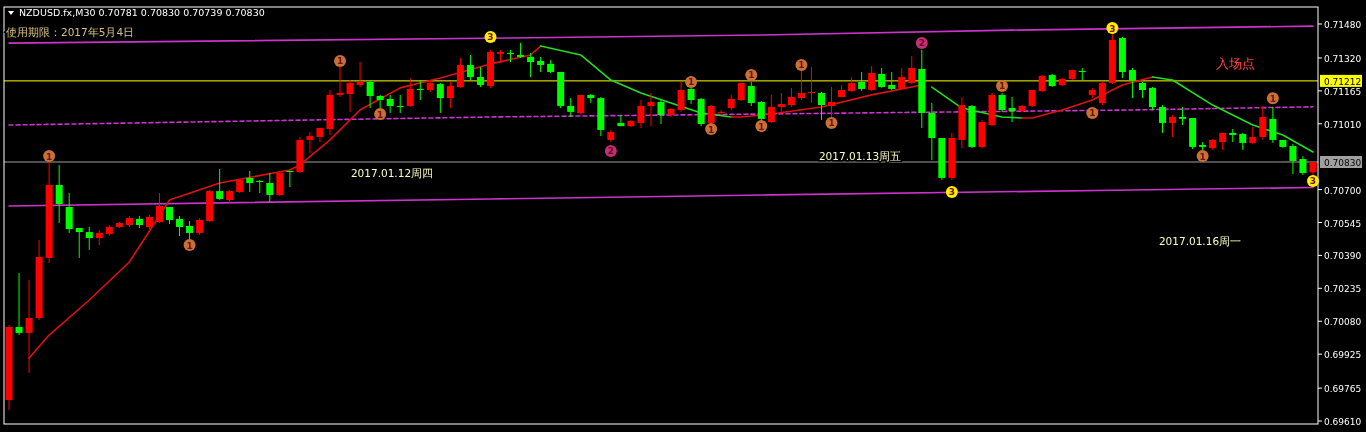 This screenshot has height=432, width=1366. I want to click on chart-title: NZDUSD.fx,M30 0.70781 0.70830 0.70739 0.70830, so click(142, 12).